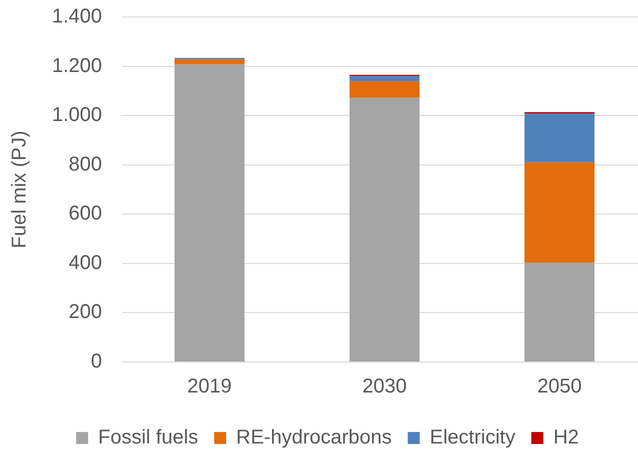 The image size is (638, 449). What do you see at coordinates (85, 164) in the screenshot?
I see `y-tick-label: 800` at bounding box center [85, 164].